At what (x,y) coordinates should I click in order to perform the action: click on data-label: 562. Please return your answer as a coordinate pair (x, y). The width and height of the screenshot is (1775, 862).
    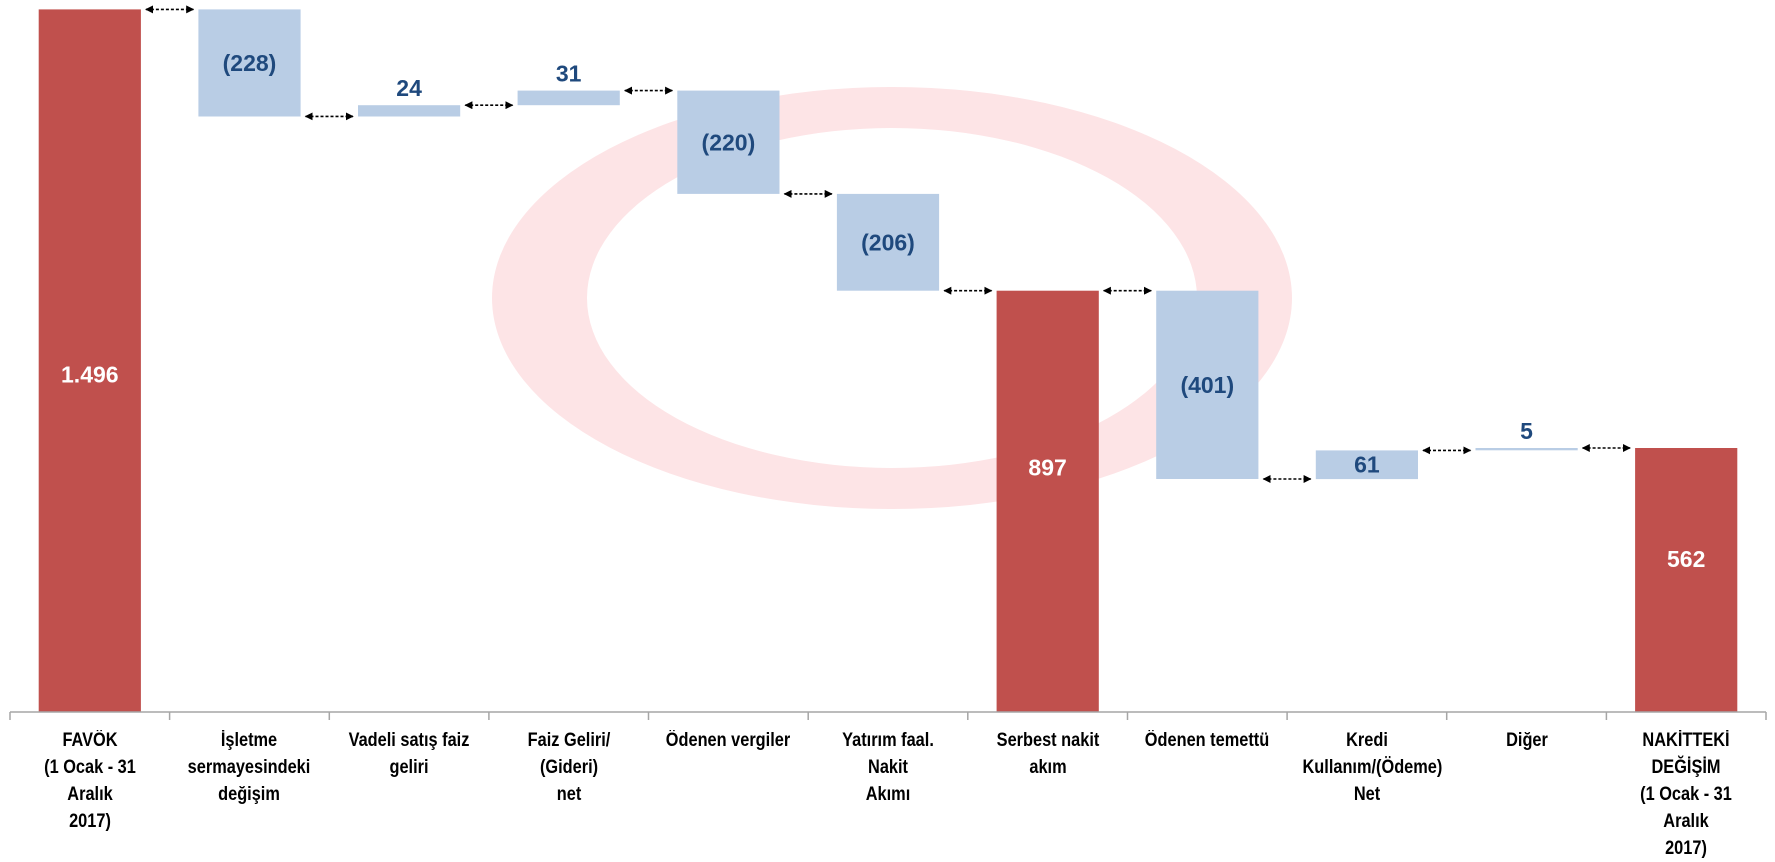
    Looking at the image, I should click on (1686, 559).